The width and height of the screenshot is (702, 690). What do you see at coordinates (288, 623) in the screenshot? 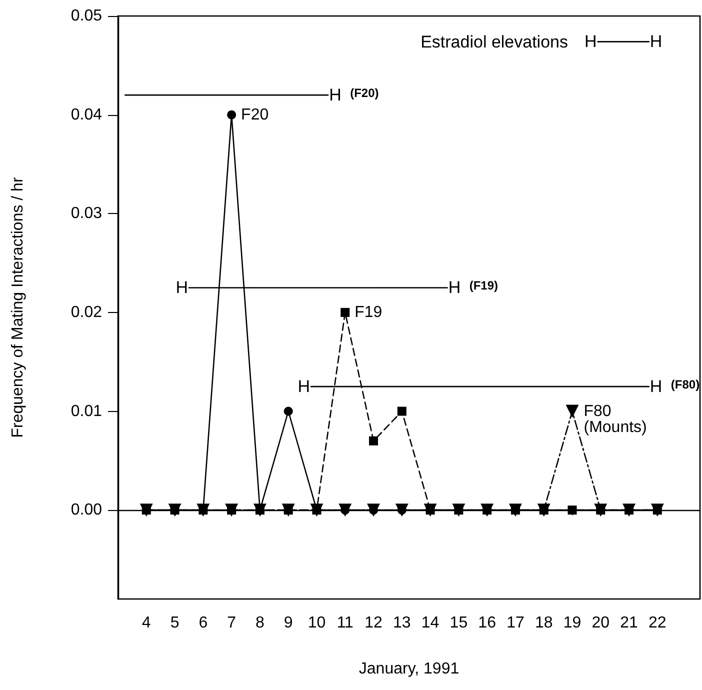
I see `x-tick-label: 9` at bounding box center [288, 623].